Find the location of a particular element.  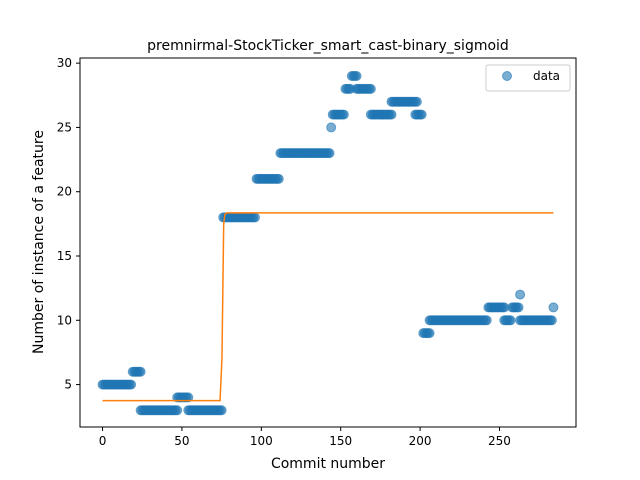

legend-label: data is located at coordinates (546, 76).